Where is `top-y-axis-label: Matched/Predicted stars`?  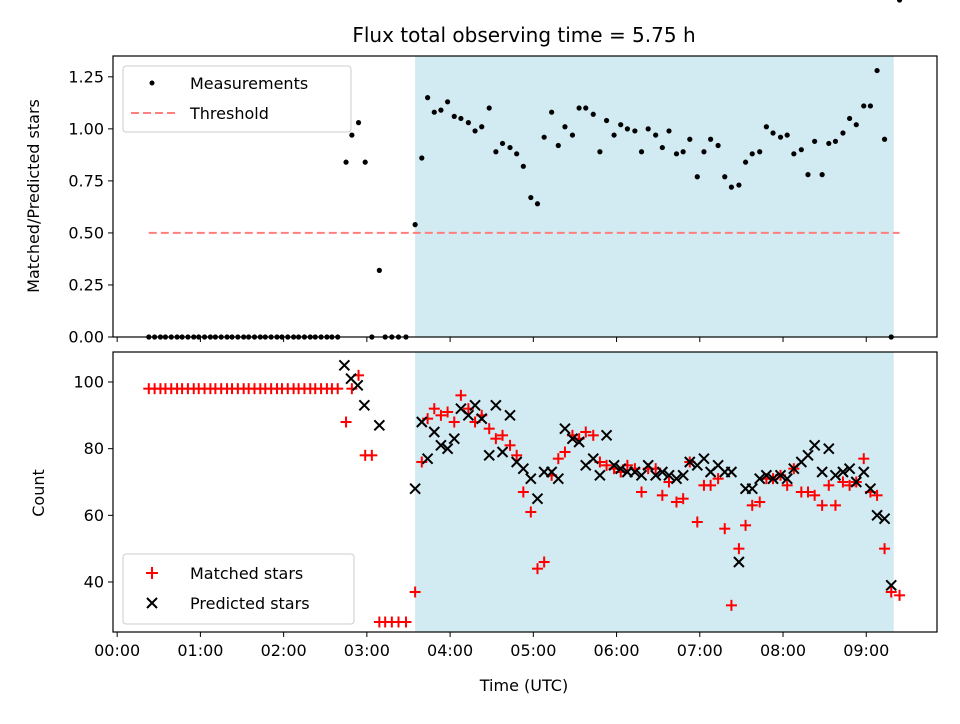 top-y-axis-label: Matched/Predicted stars is located at coordinates (33, 196).